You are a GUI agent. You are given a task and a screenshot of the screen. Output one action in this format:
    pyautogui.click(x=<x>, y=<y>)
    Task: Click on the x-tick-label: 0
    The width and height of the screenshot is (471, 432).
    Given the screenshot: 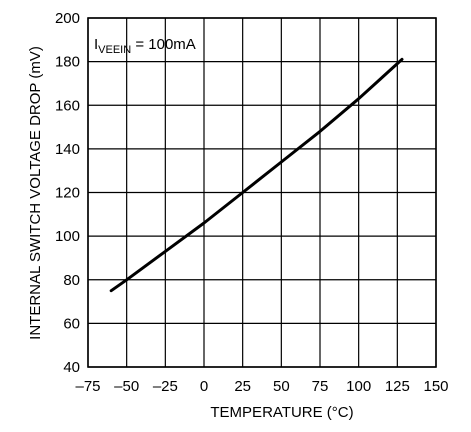 What is the action you would take?
    pyautogui.click(x=204, y=386)
    